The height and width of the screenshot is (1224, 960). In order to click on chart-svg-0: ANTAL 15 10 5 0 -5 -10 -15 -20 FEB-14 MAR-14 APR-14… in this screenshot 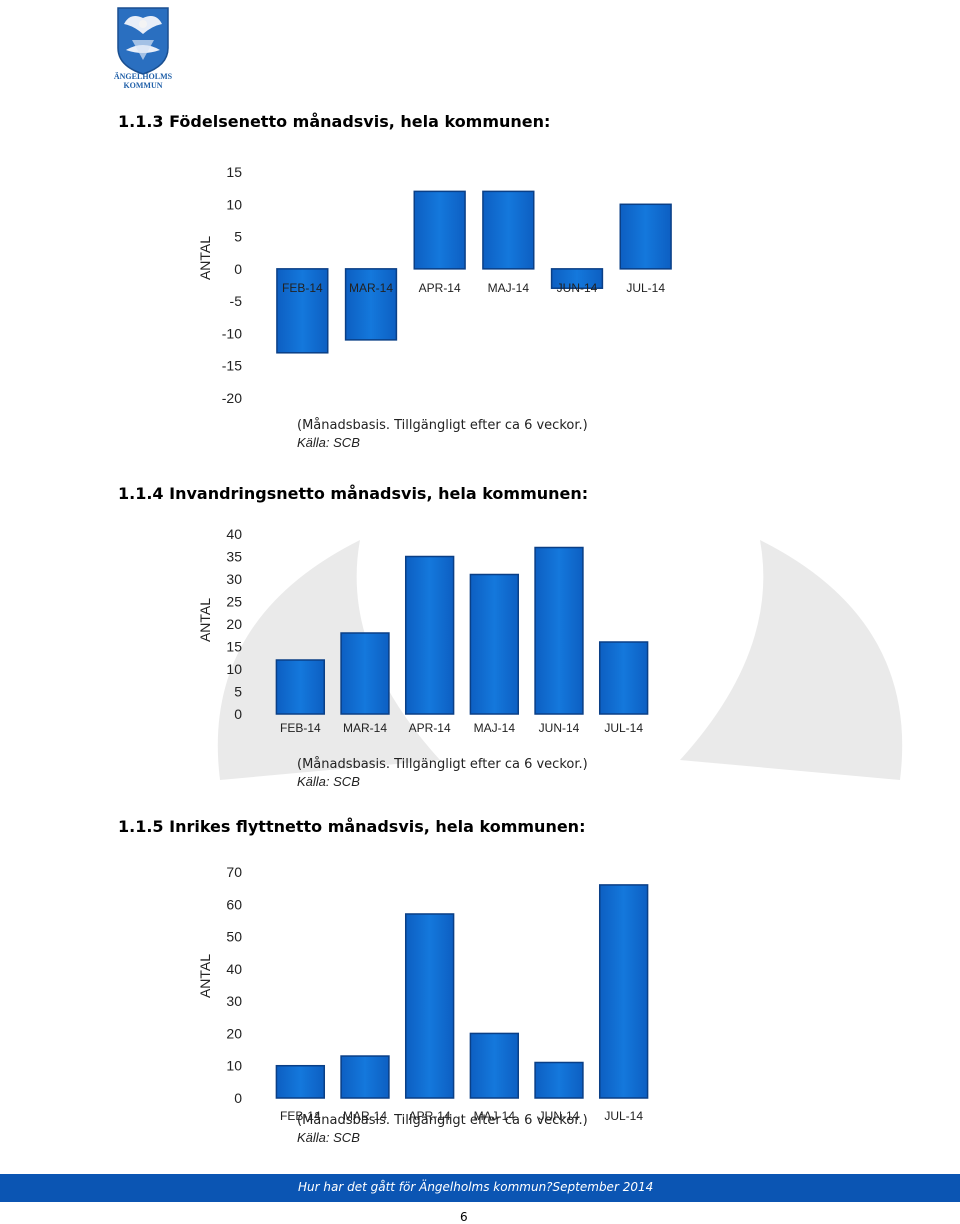, I will do `click(434, 285)`.